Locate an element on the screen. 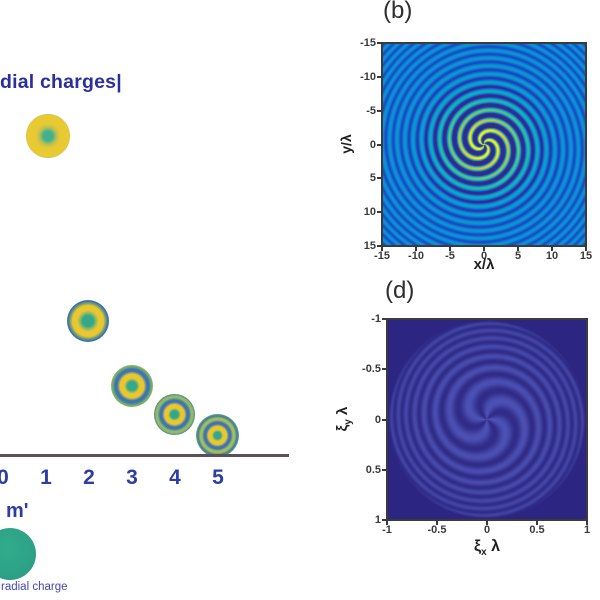  left-x-tick-label: 3 is located at coordinates (132, 477).